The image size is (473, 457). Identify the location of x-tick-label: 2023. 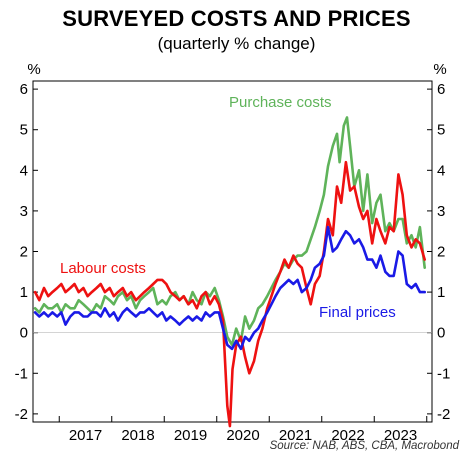
(400, 435).